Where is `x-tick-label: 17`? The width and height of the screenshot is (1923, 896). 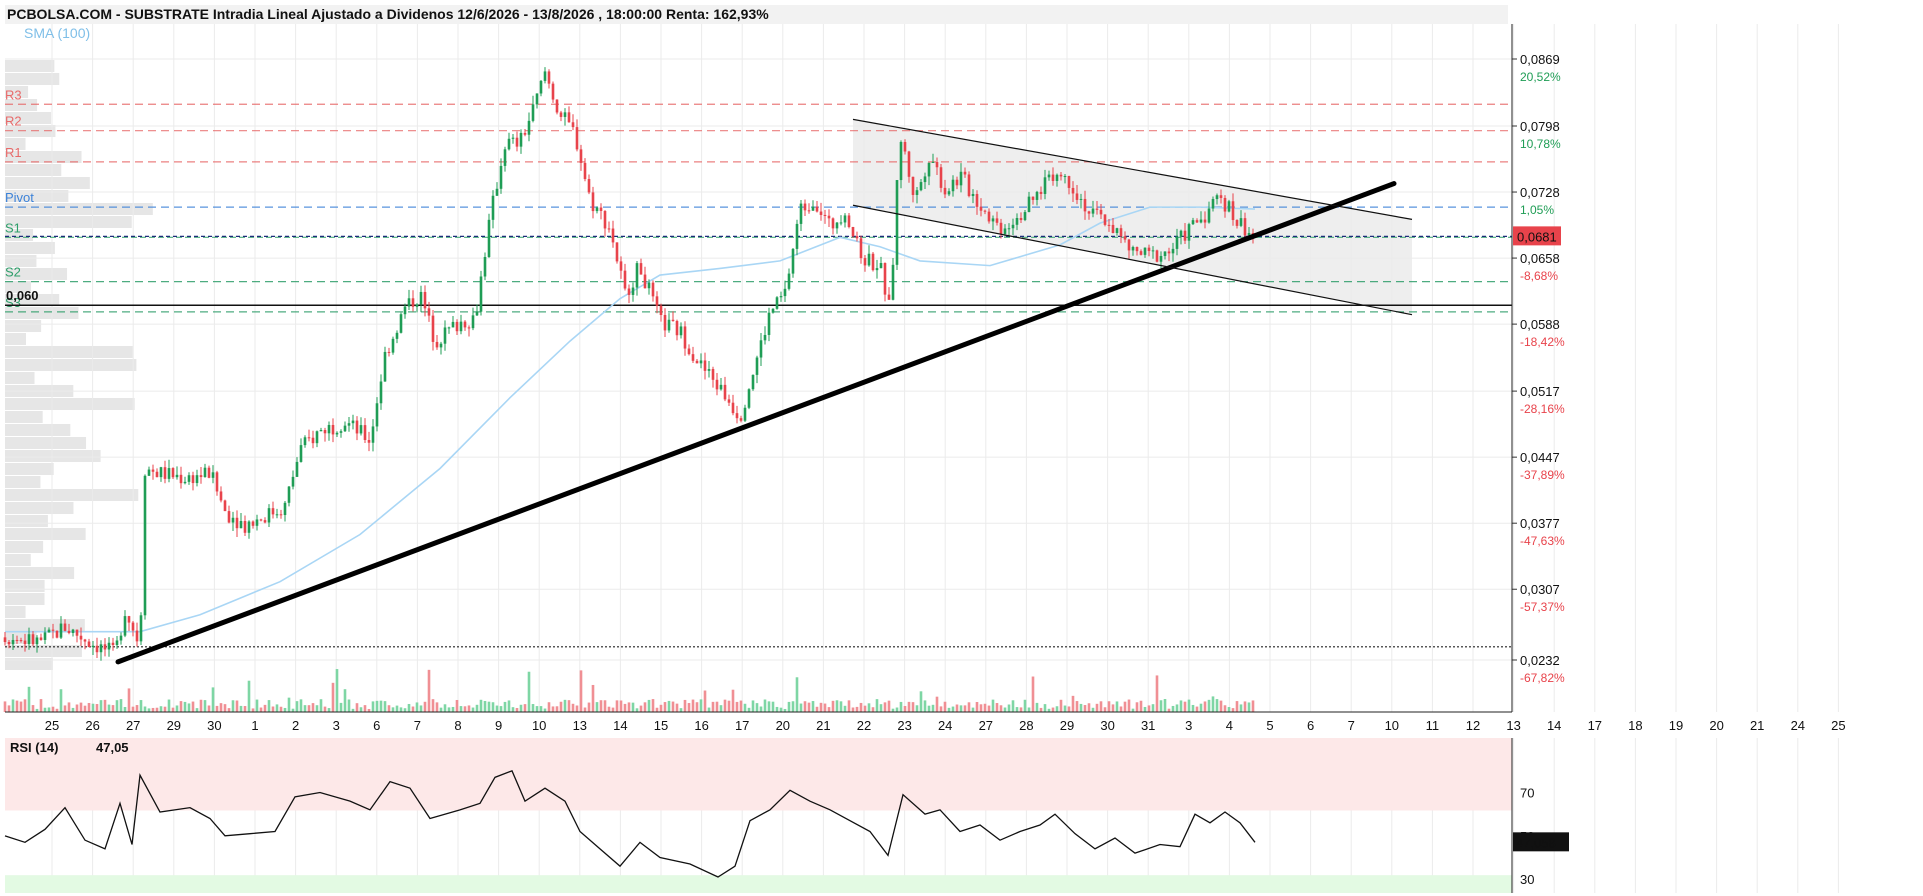
x-tick-label: 17 is located at coordinates (1595, 725).